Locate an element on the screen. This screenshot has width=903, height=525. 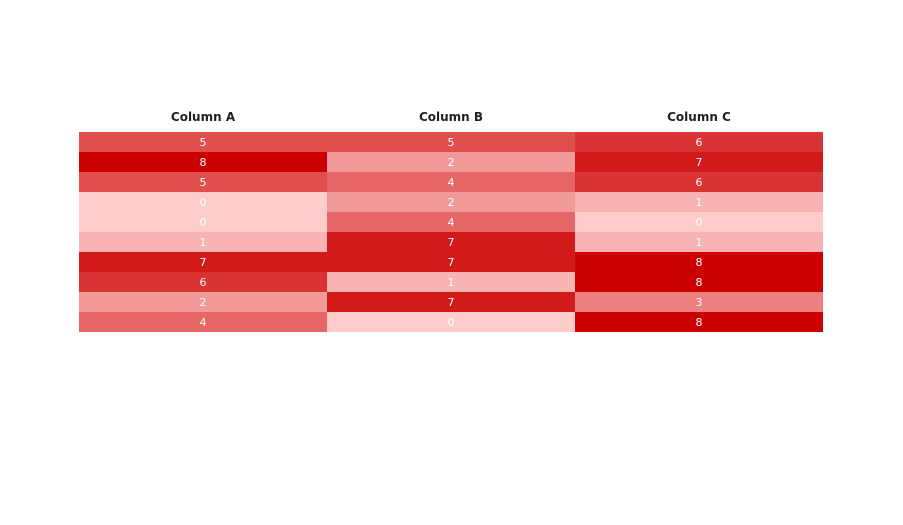
column-headers: Column A Column B Column C is located at coordinates (451, 117).